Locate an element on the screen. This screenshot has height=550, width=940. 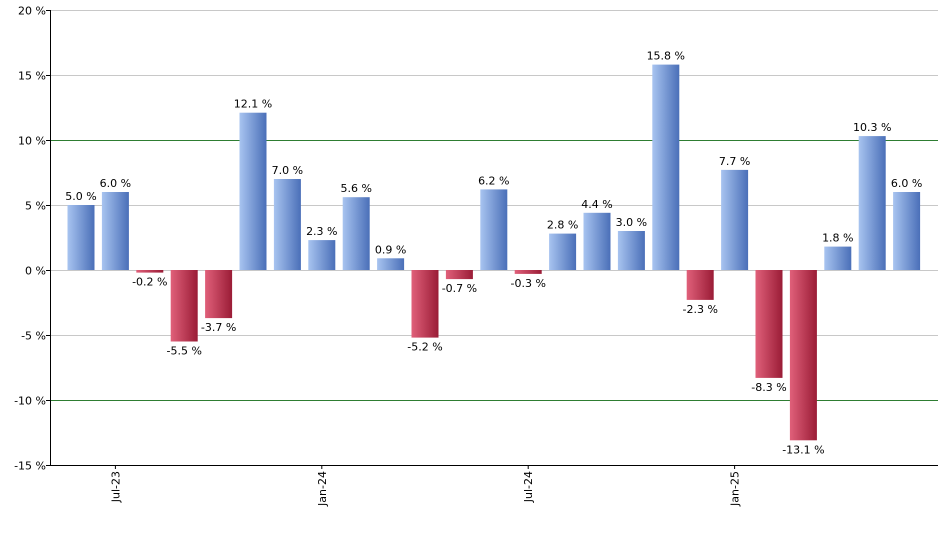
x-tick-label: Jul-23 is located at coordinates (115, 487).